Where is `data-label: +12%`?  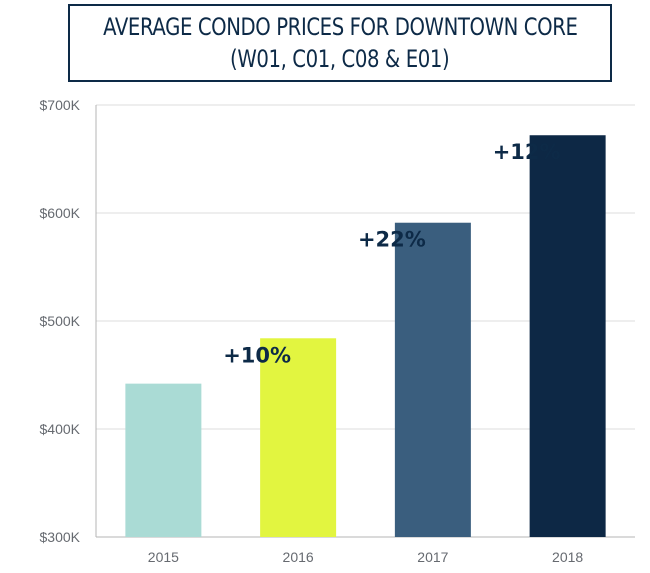
data-label: +12% is located at coordinates (527, 152).